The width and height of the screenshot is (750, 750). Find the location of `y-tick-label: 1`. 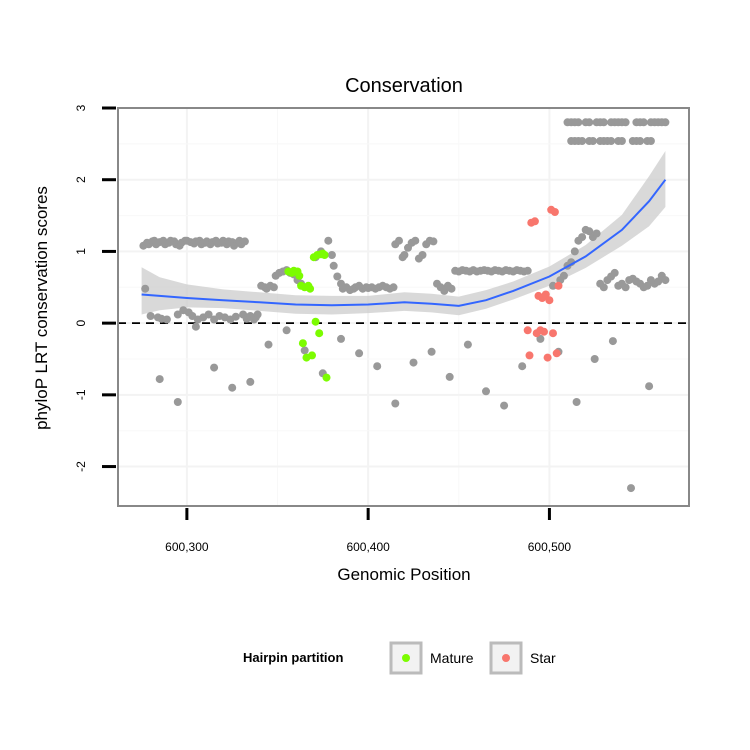

y-tick-label: 1 is located at coordinates (81, 251).